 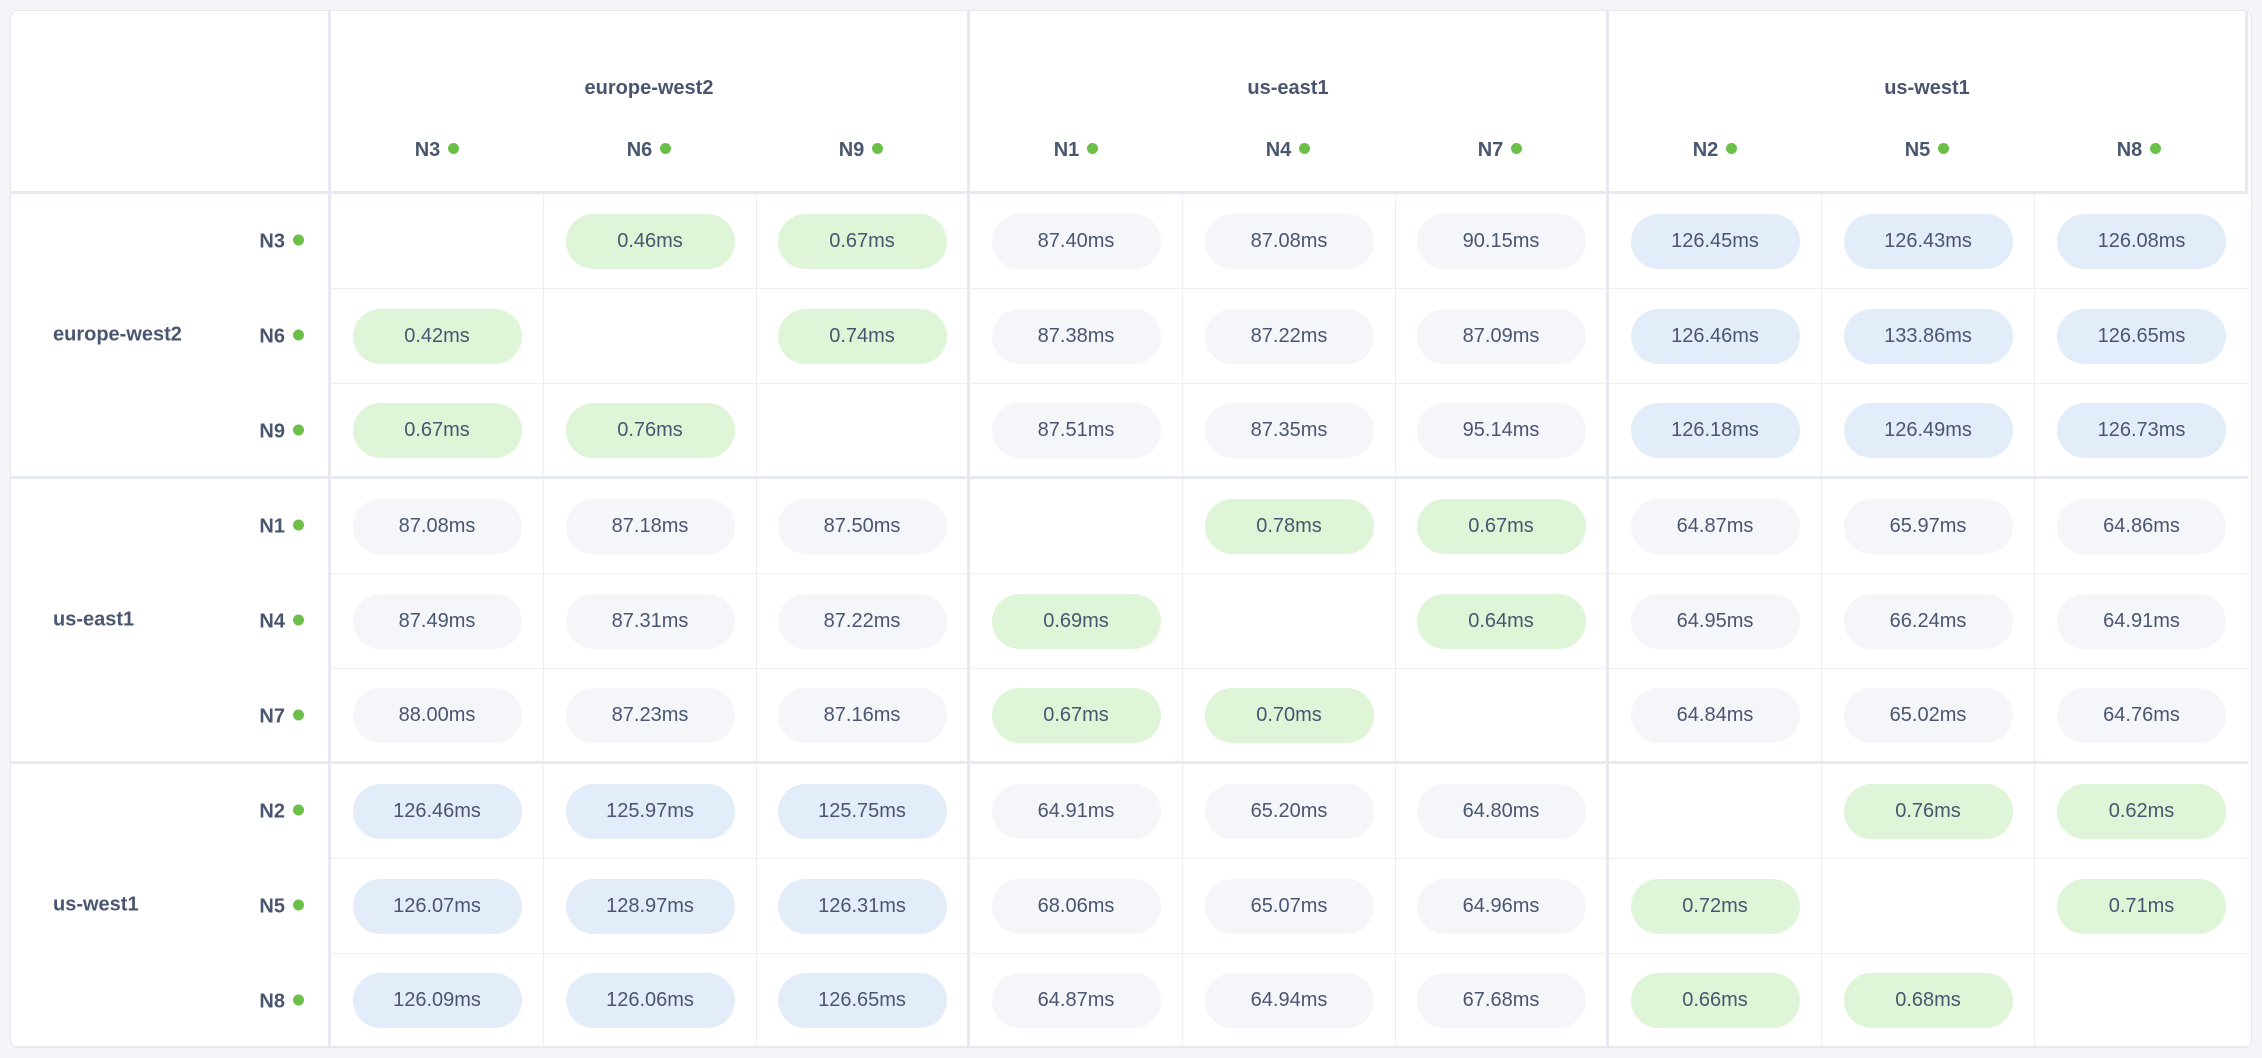 What do you see at coordinates (650, 811) in the screenshot?
I see `latency-pill: 125.97ms` at bounding box center [650, 811].